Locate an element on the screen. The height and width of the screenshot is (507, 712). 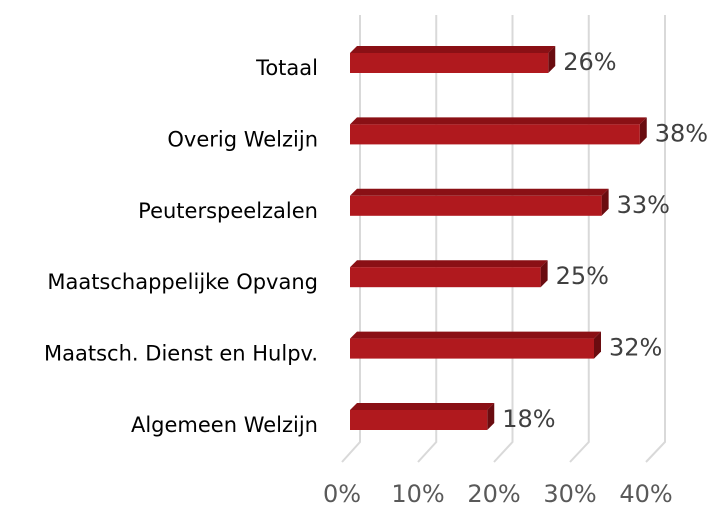
value-label: 33% is located at coordinates (643, 205).